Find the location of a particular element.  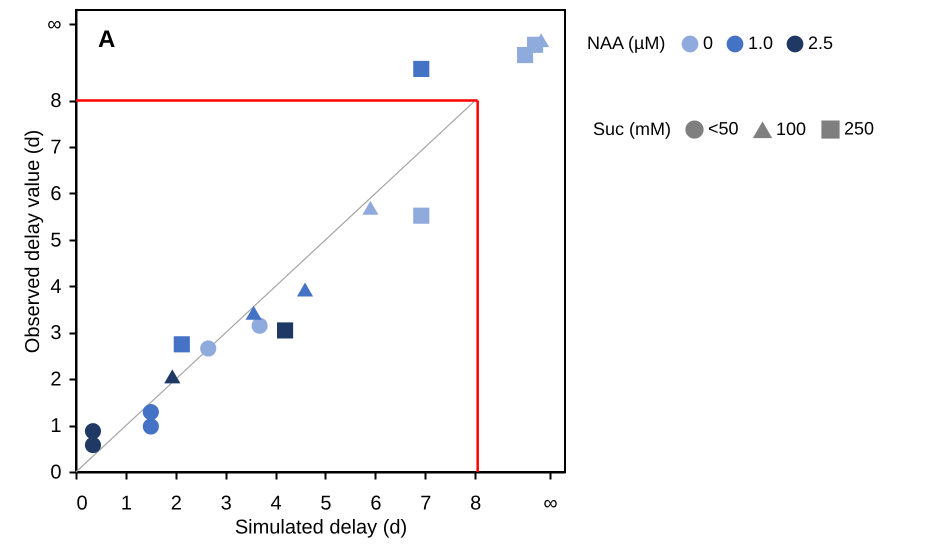

legend-label: 1.0 is located at coordinates (761, 43).